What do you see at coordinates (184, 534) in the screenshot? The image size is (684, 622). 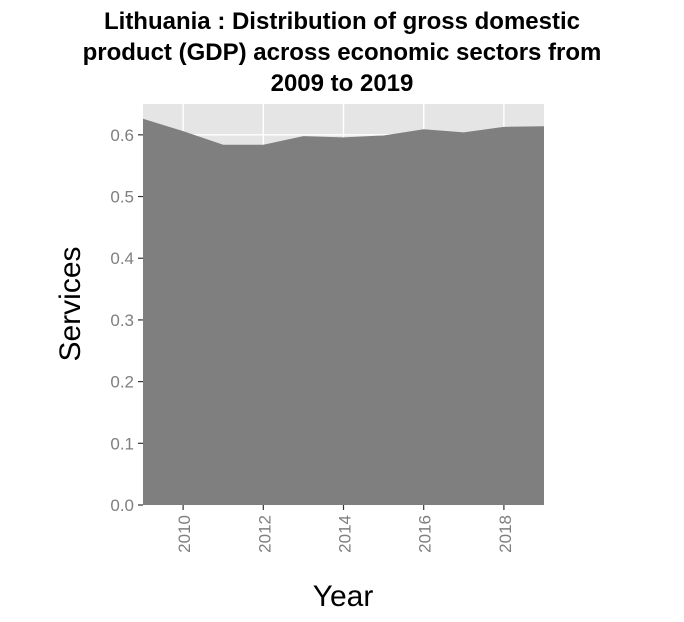 I see `x-tick-label: 2010` at bounding box center [184, 534].